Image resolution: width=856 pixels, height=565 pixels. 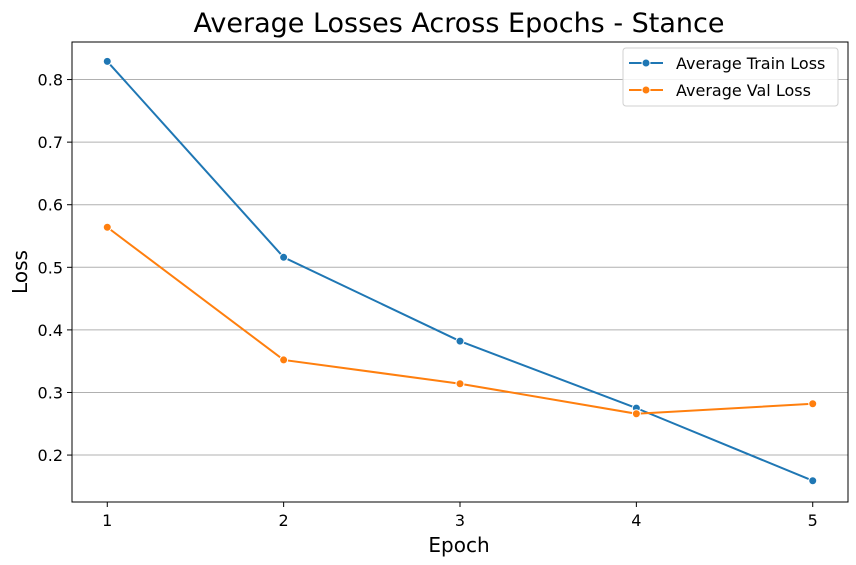 I want to click on y-tick-label: 0.3, so click(x=50, y=392).